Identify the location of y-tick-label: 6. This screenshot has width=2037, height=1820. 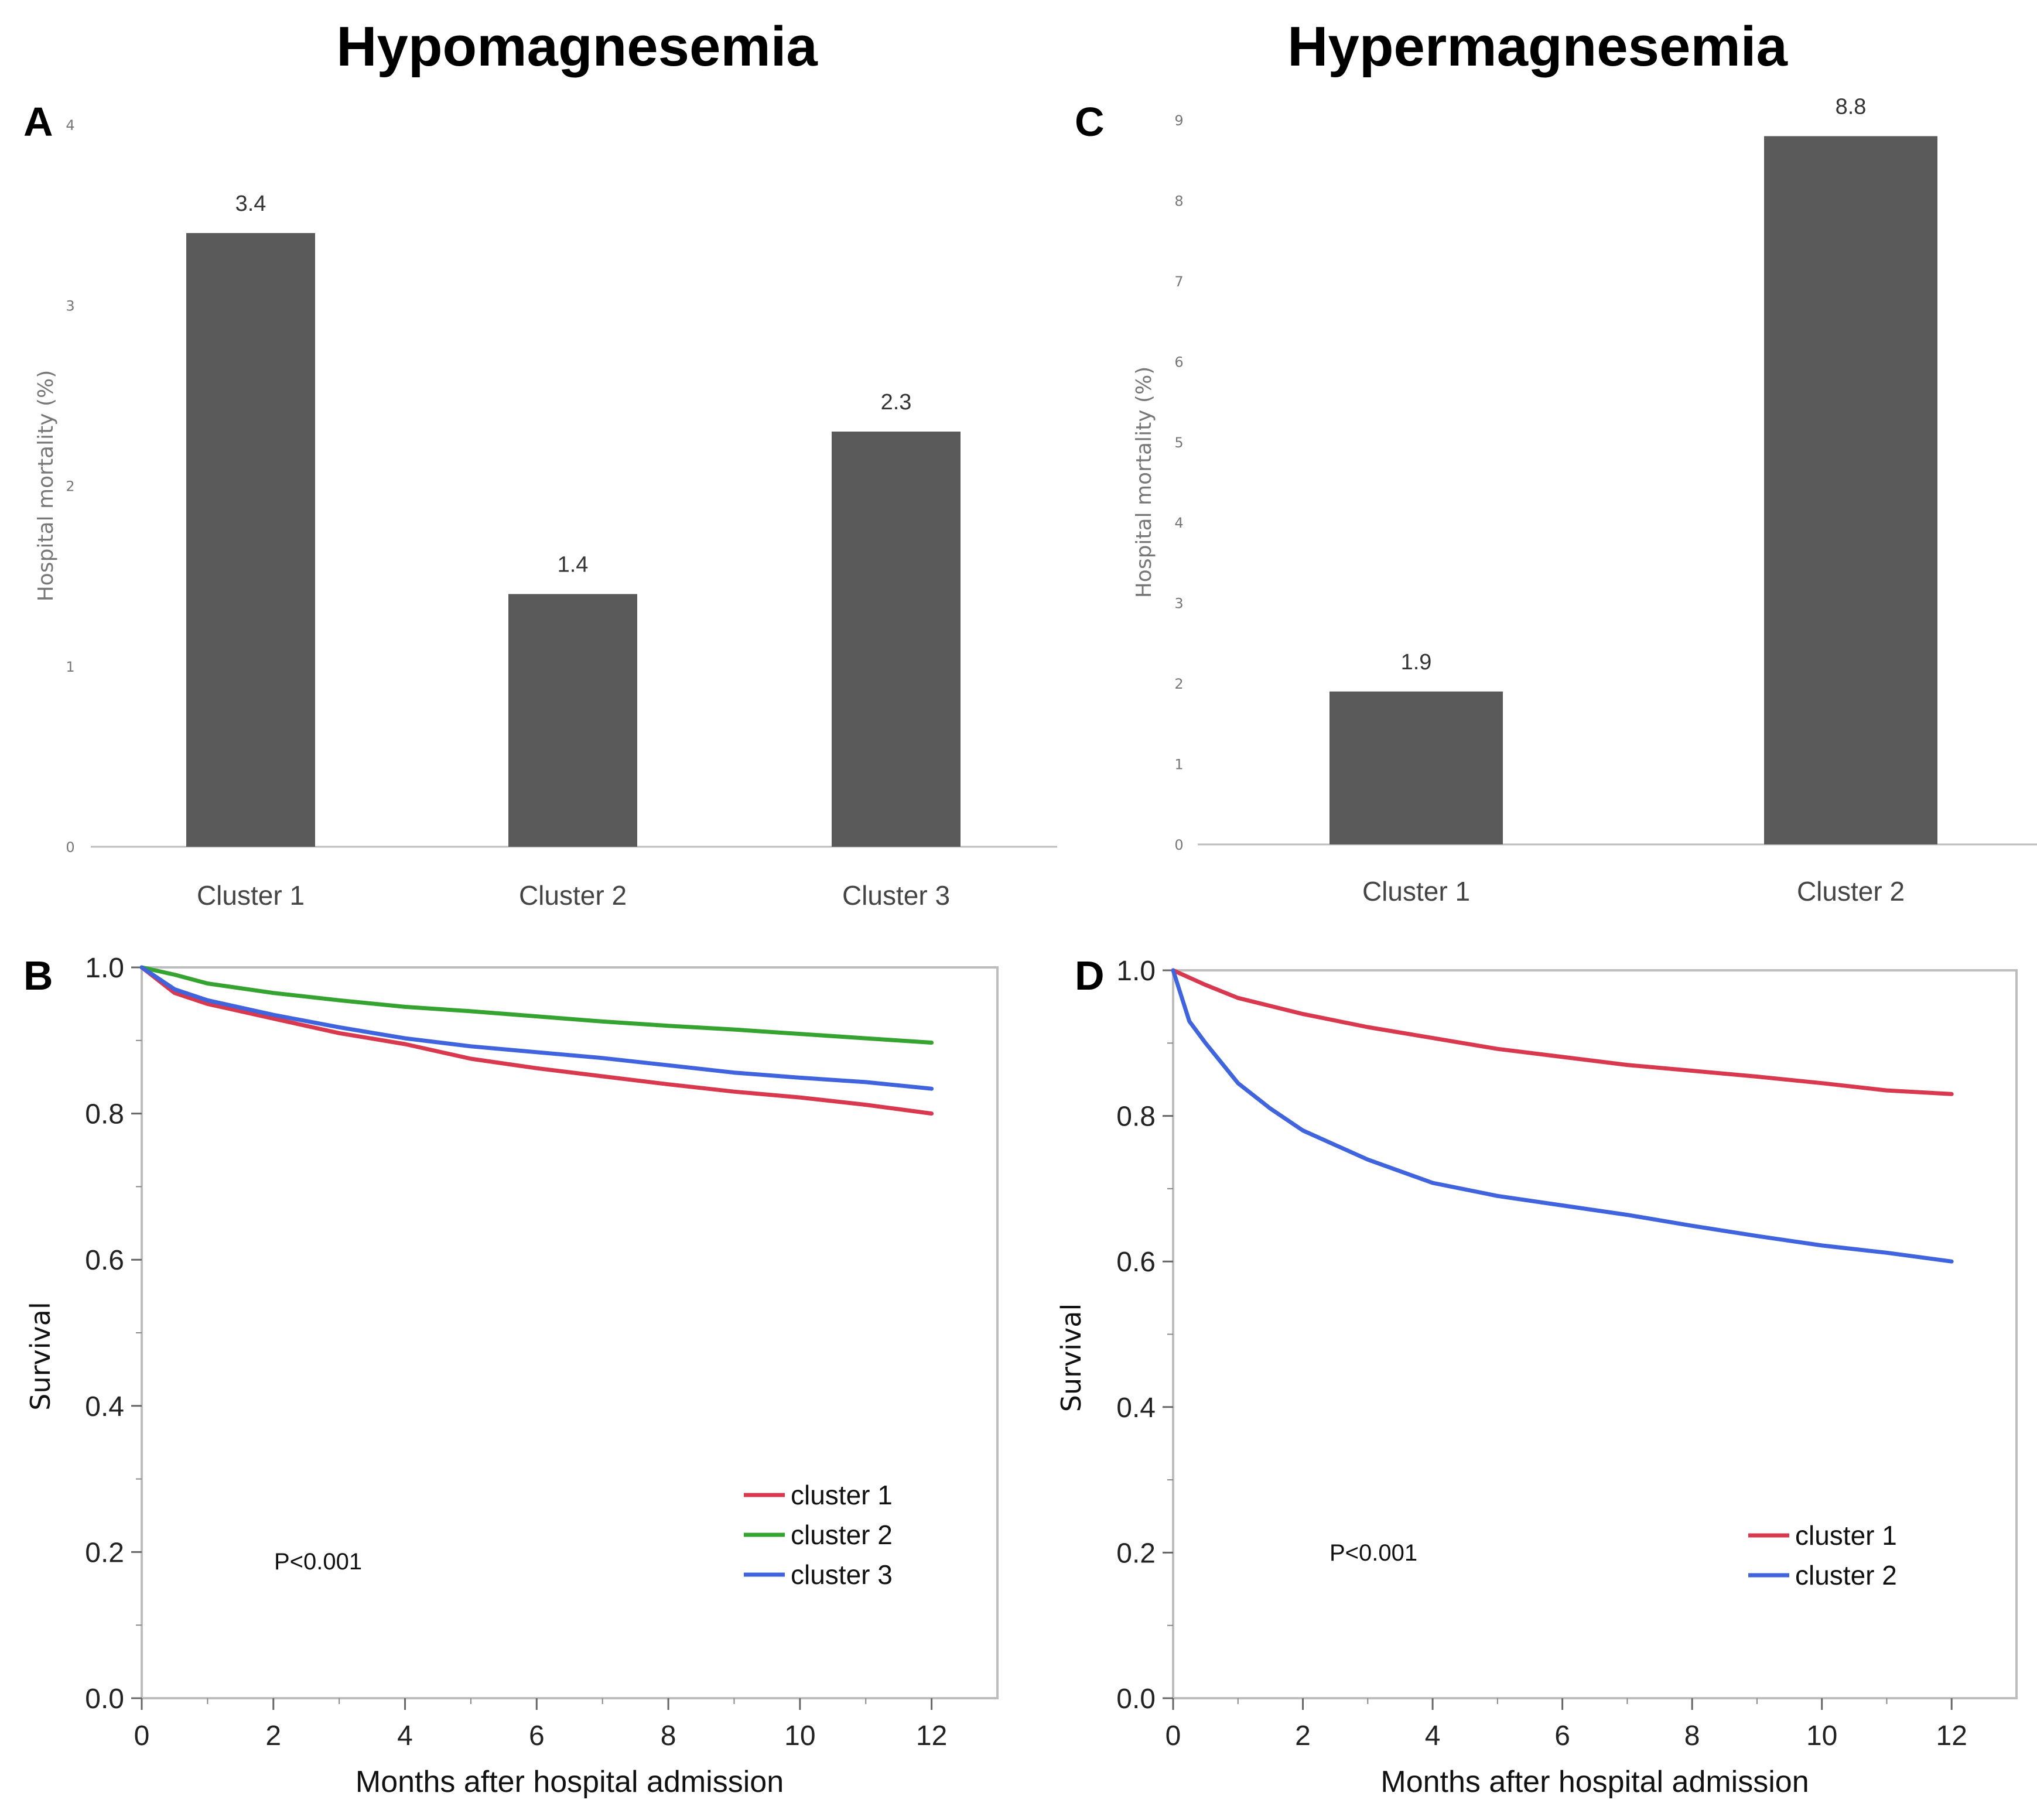
(1178, 362).